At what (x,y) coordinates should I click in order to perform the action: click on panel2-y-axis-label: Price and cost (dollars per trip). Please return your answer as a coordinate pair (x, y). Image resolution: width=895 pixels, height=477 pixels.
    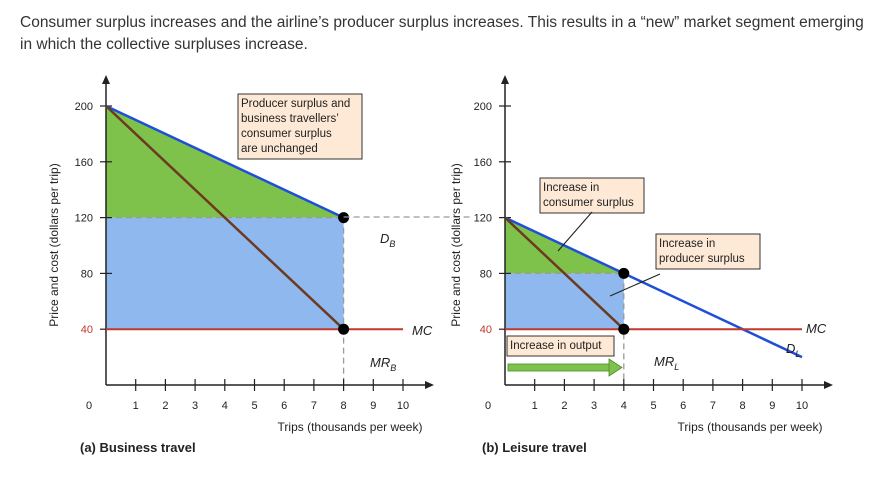
    Looking at the image, I should click on (456, 244).